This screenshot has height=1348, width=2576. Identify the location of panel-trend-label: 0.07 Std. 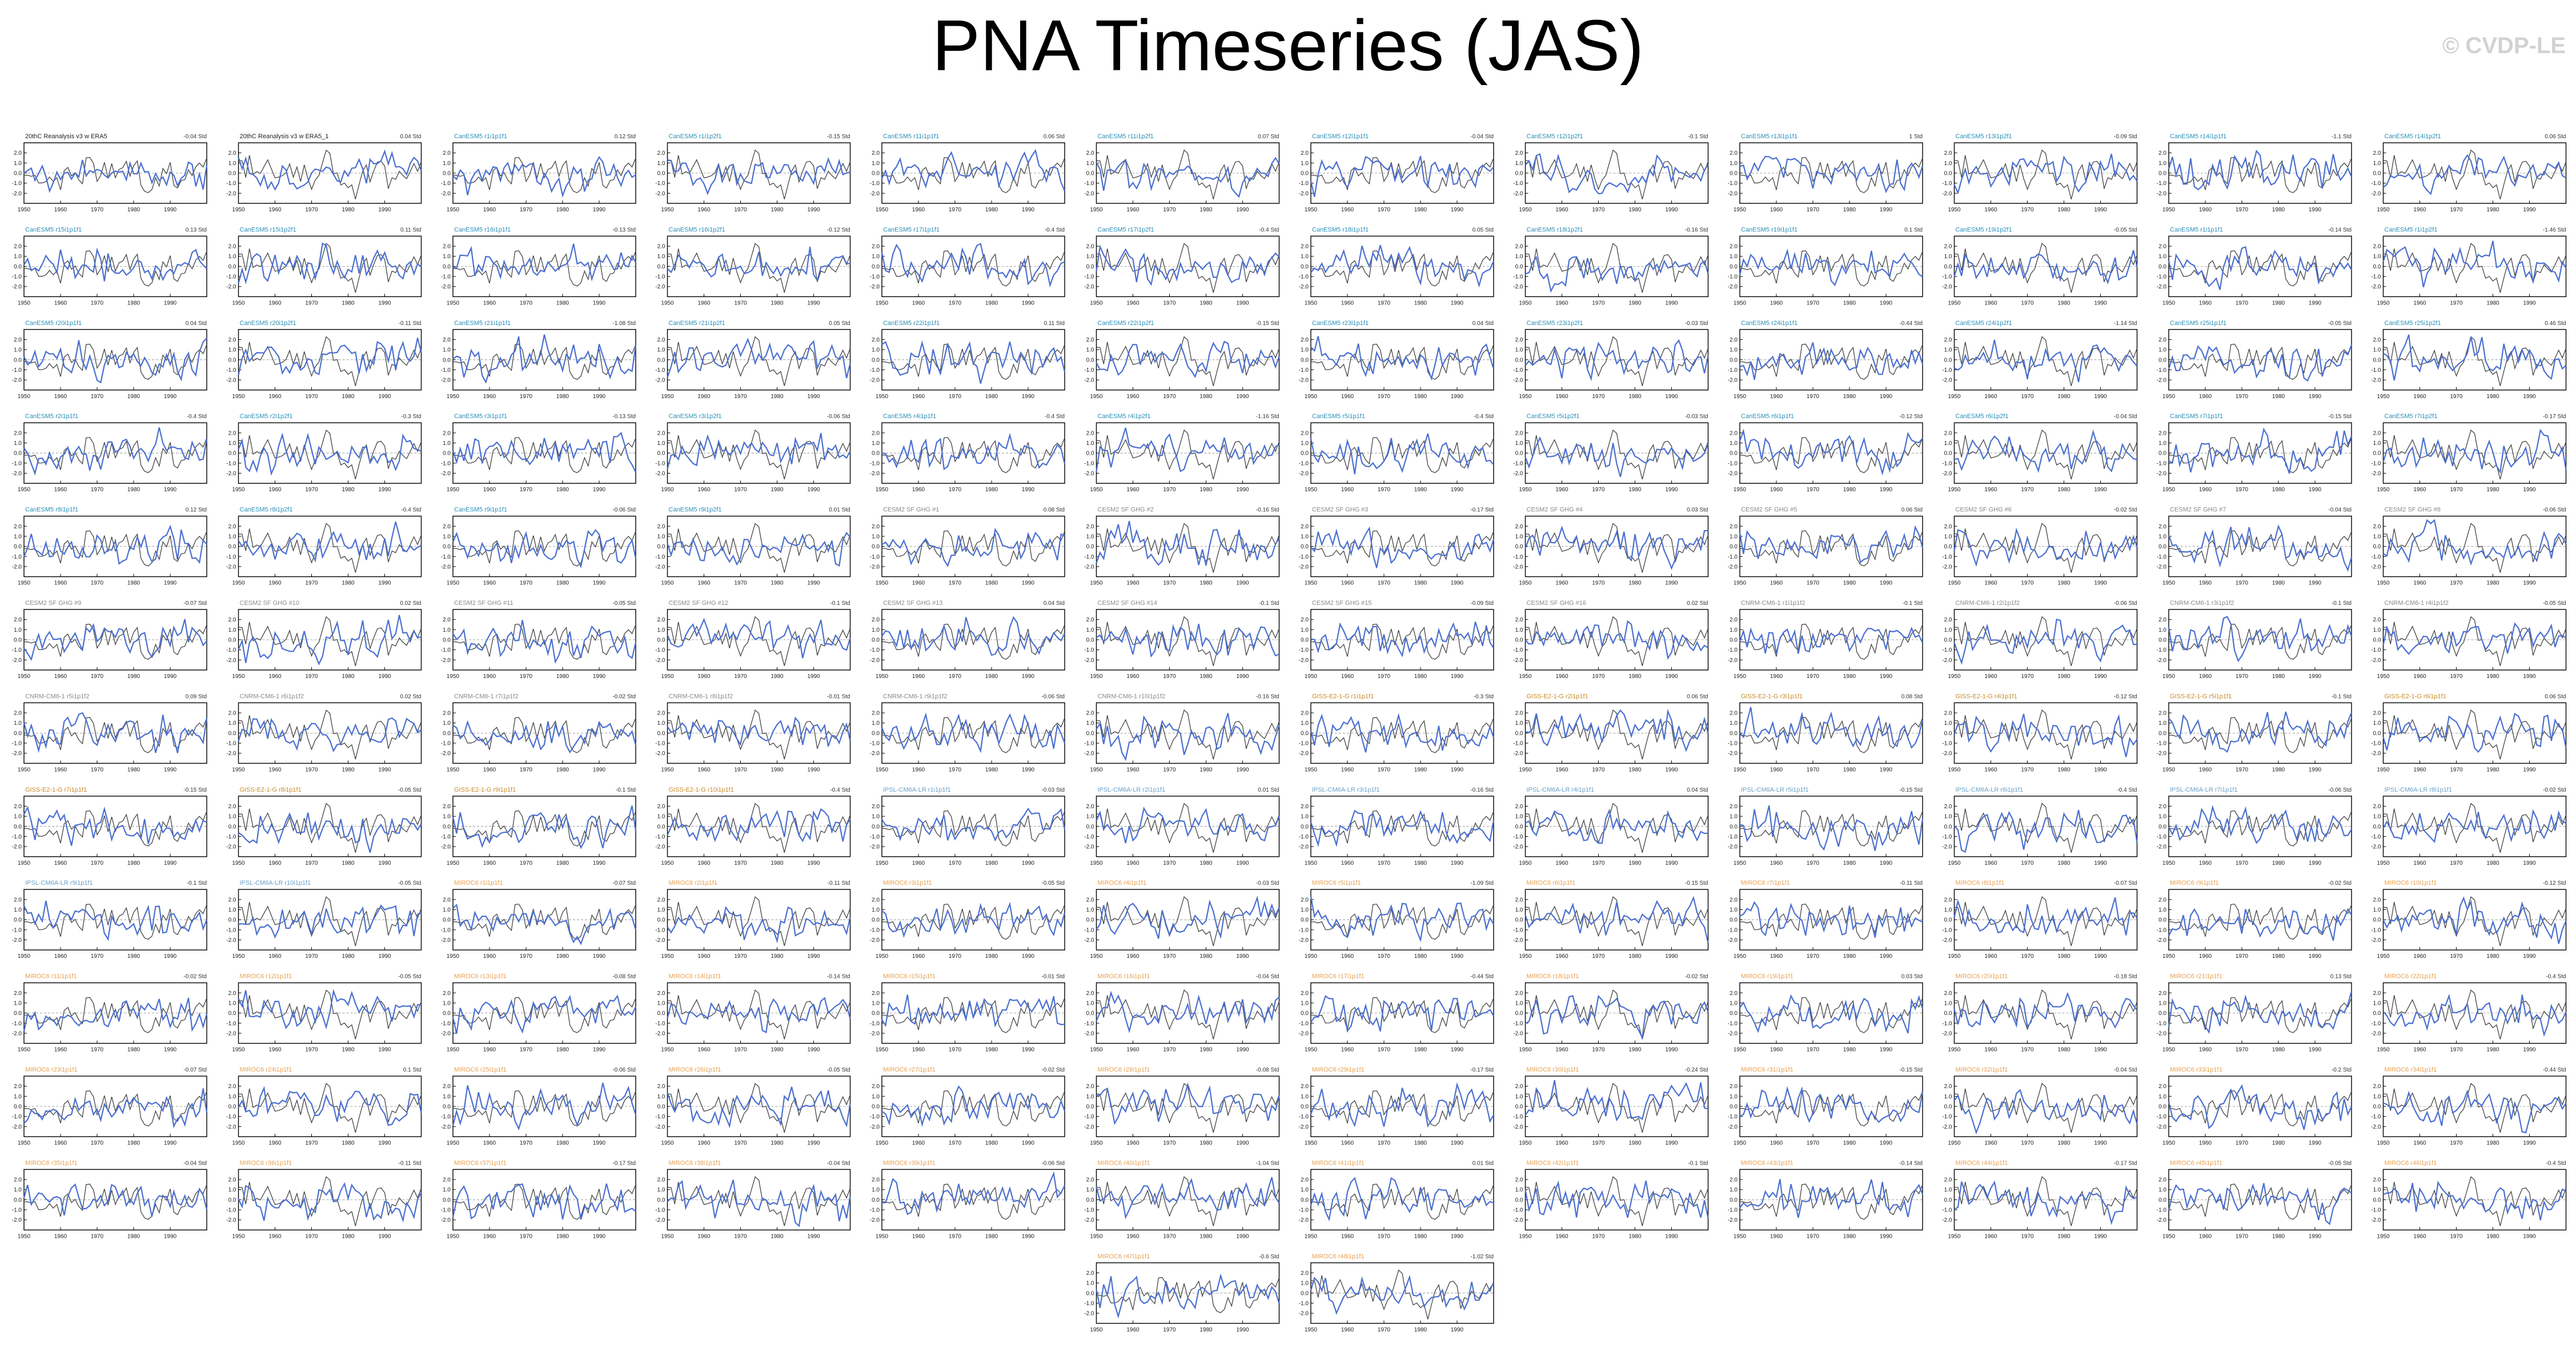
(1268, 137).